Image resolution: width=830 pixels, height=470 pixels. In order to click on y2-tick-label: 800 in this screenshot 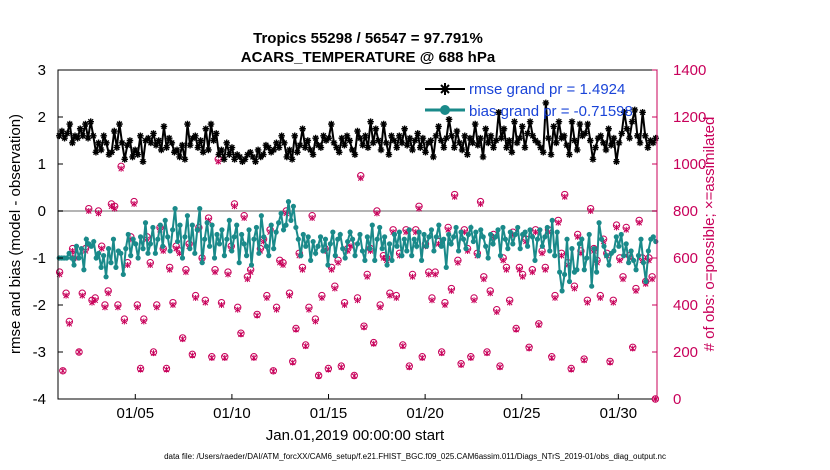, I will do `click(685, 211)`.